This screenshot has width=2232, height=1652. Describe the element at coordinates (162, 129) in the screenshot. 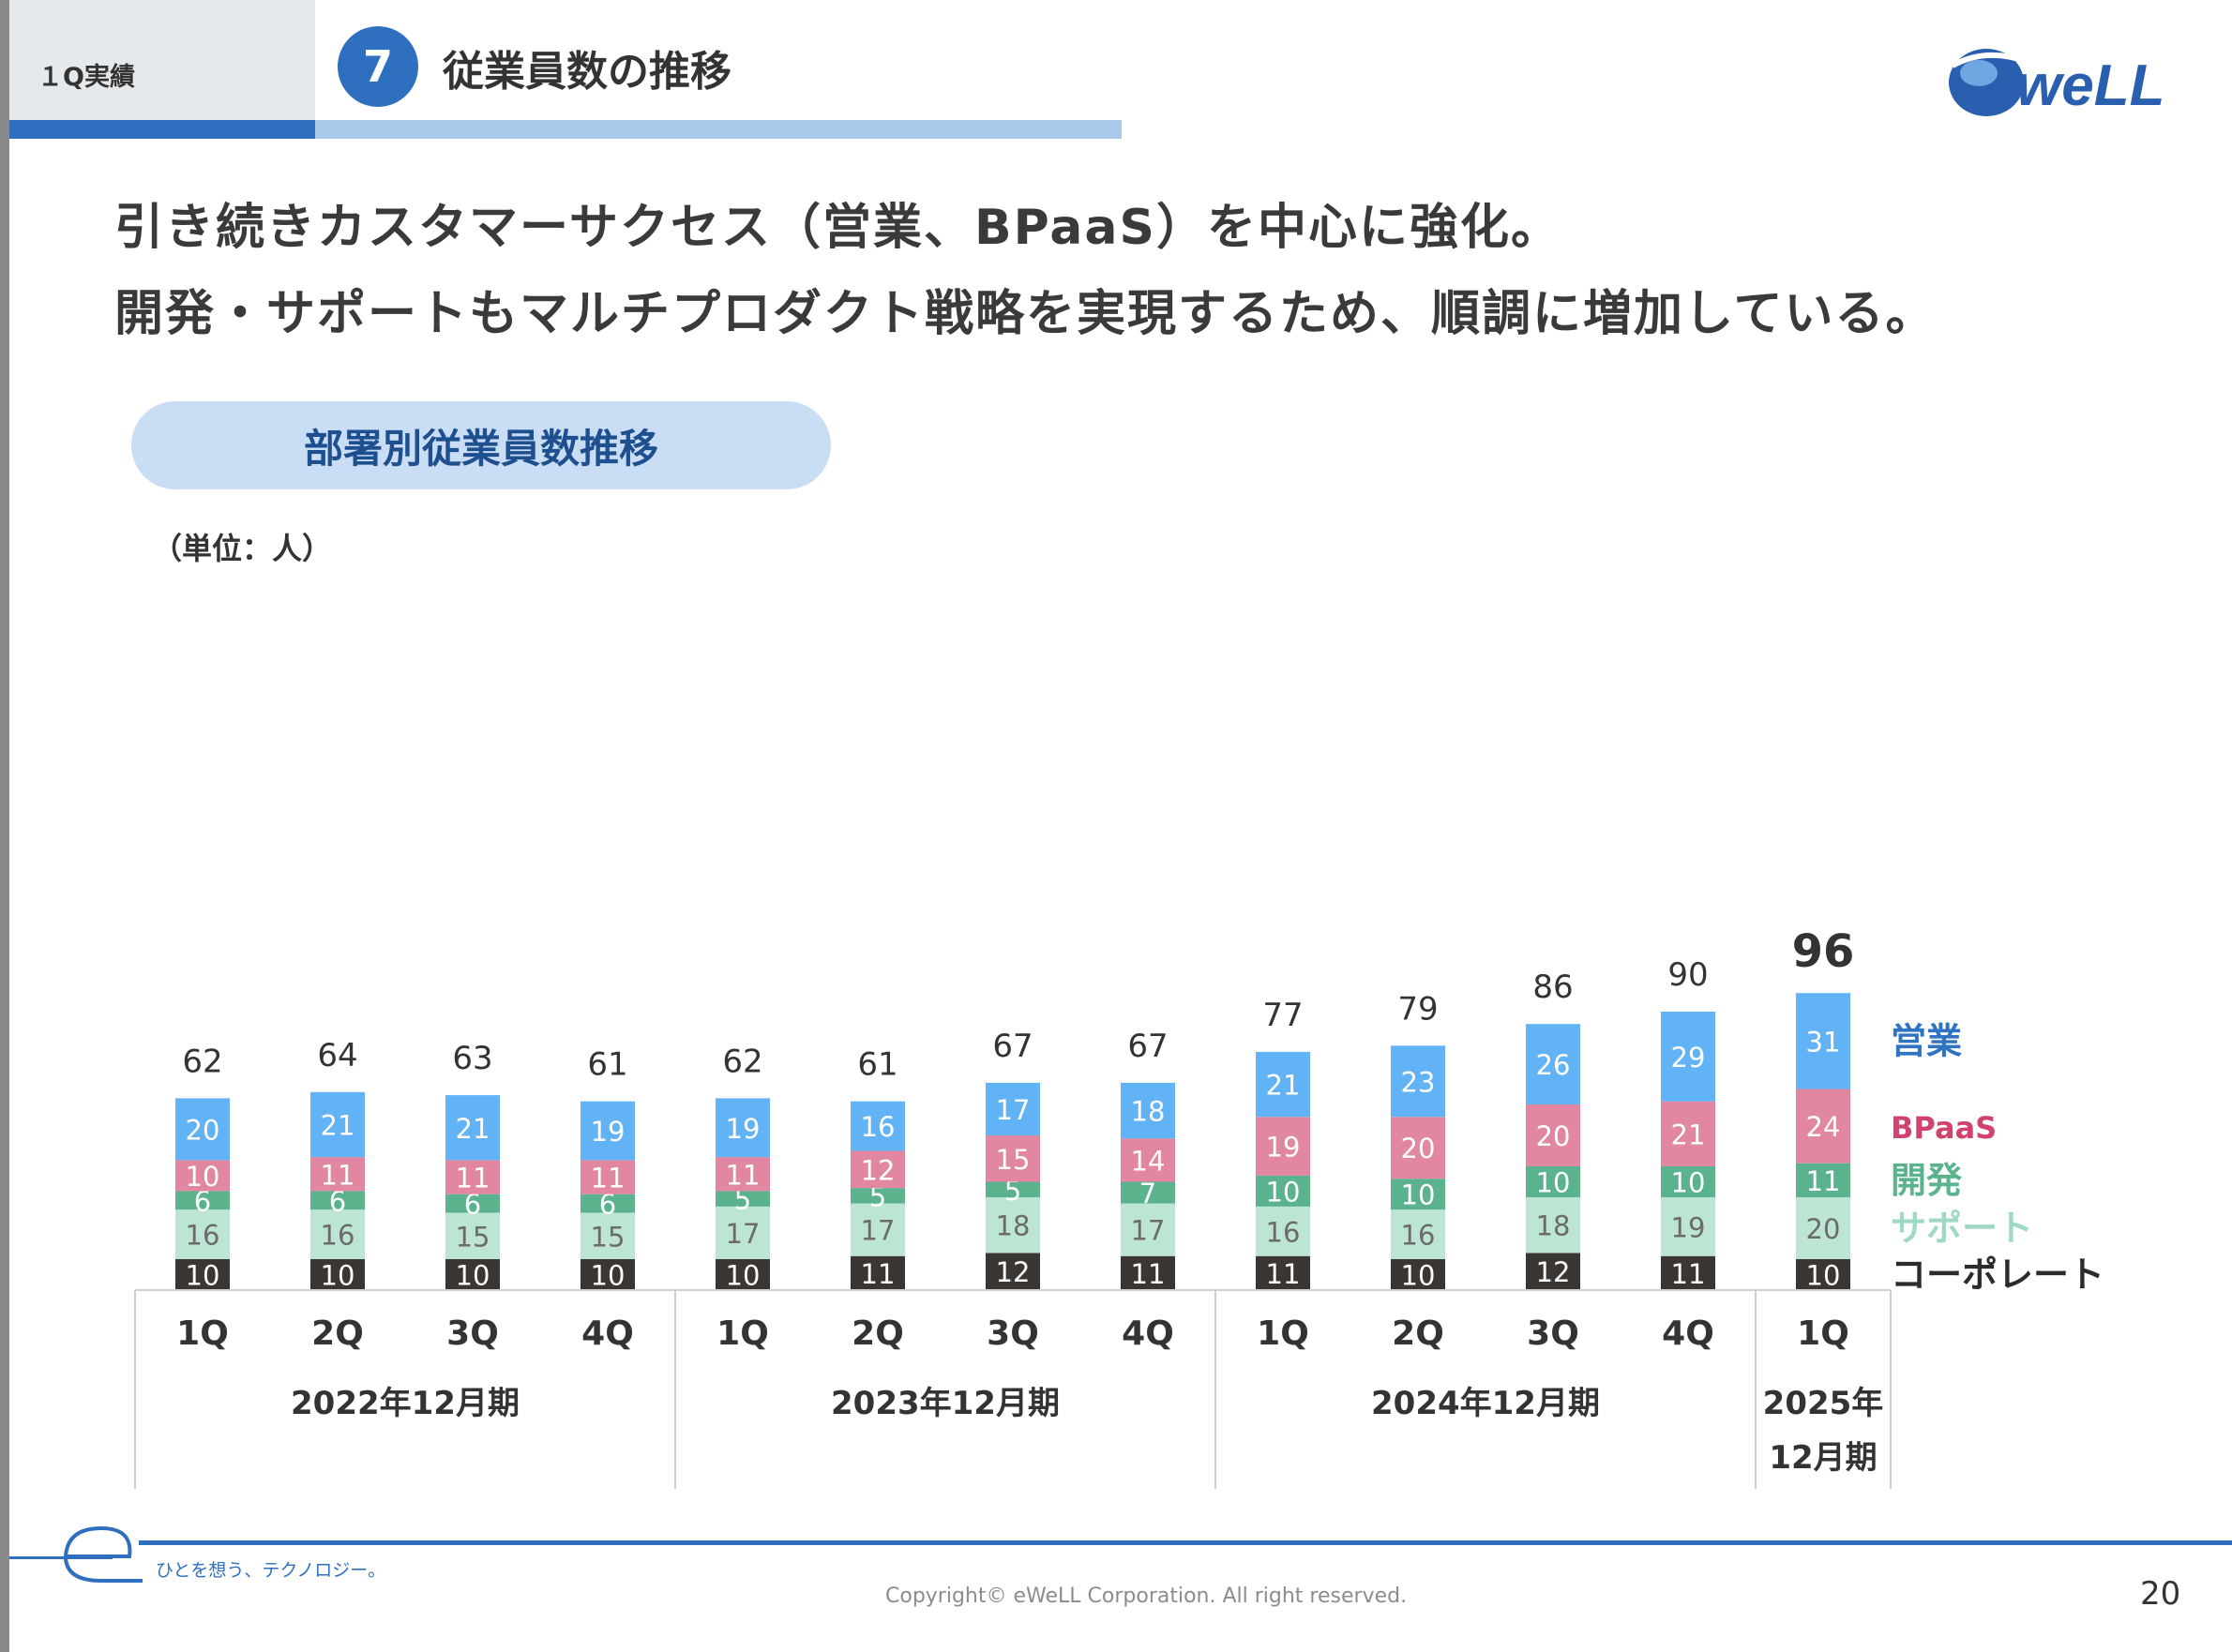

I see `section-tab-underline` at that location.